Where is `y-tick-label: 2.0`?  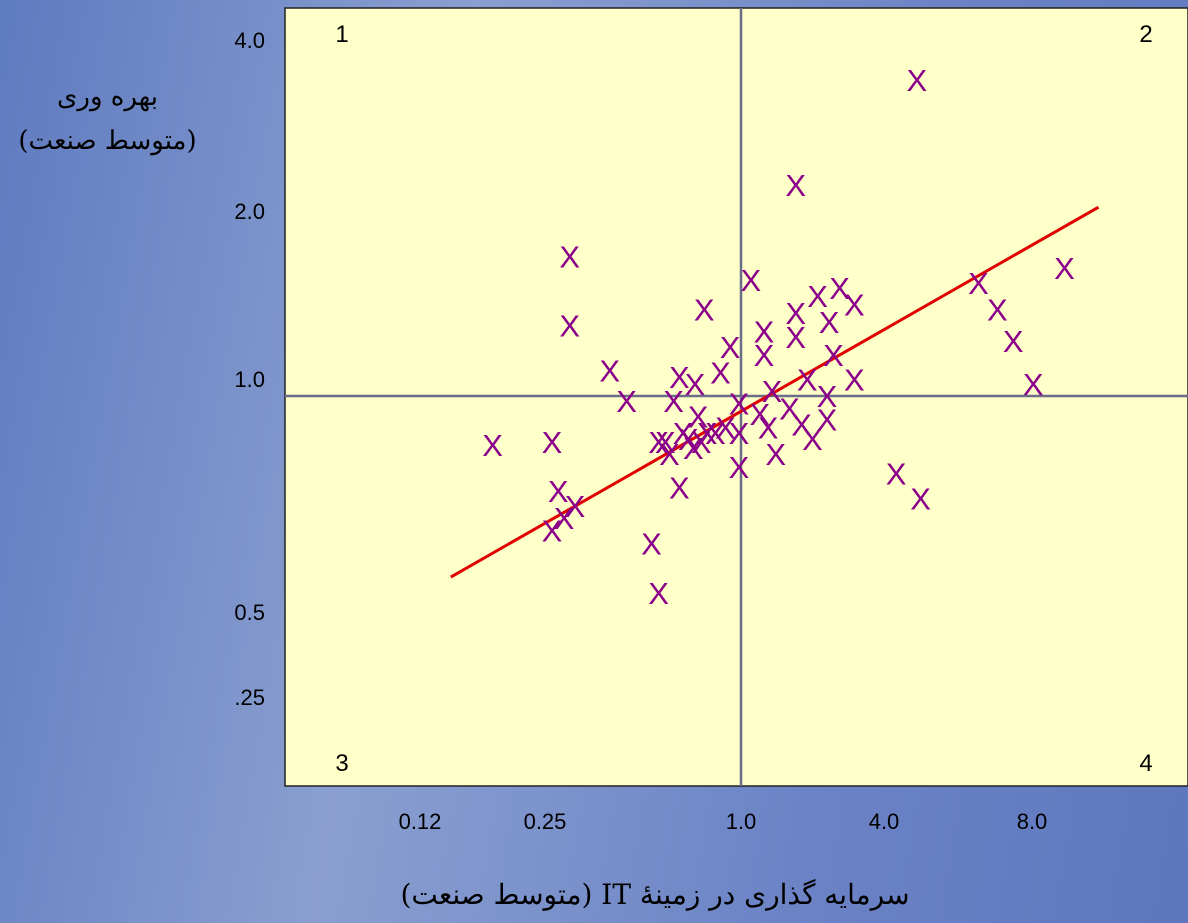 y-tick-label: 2.0 is located at coordinates (249, 211).